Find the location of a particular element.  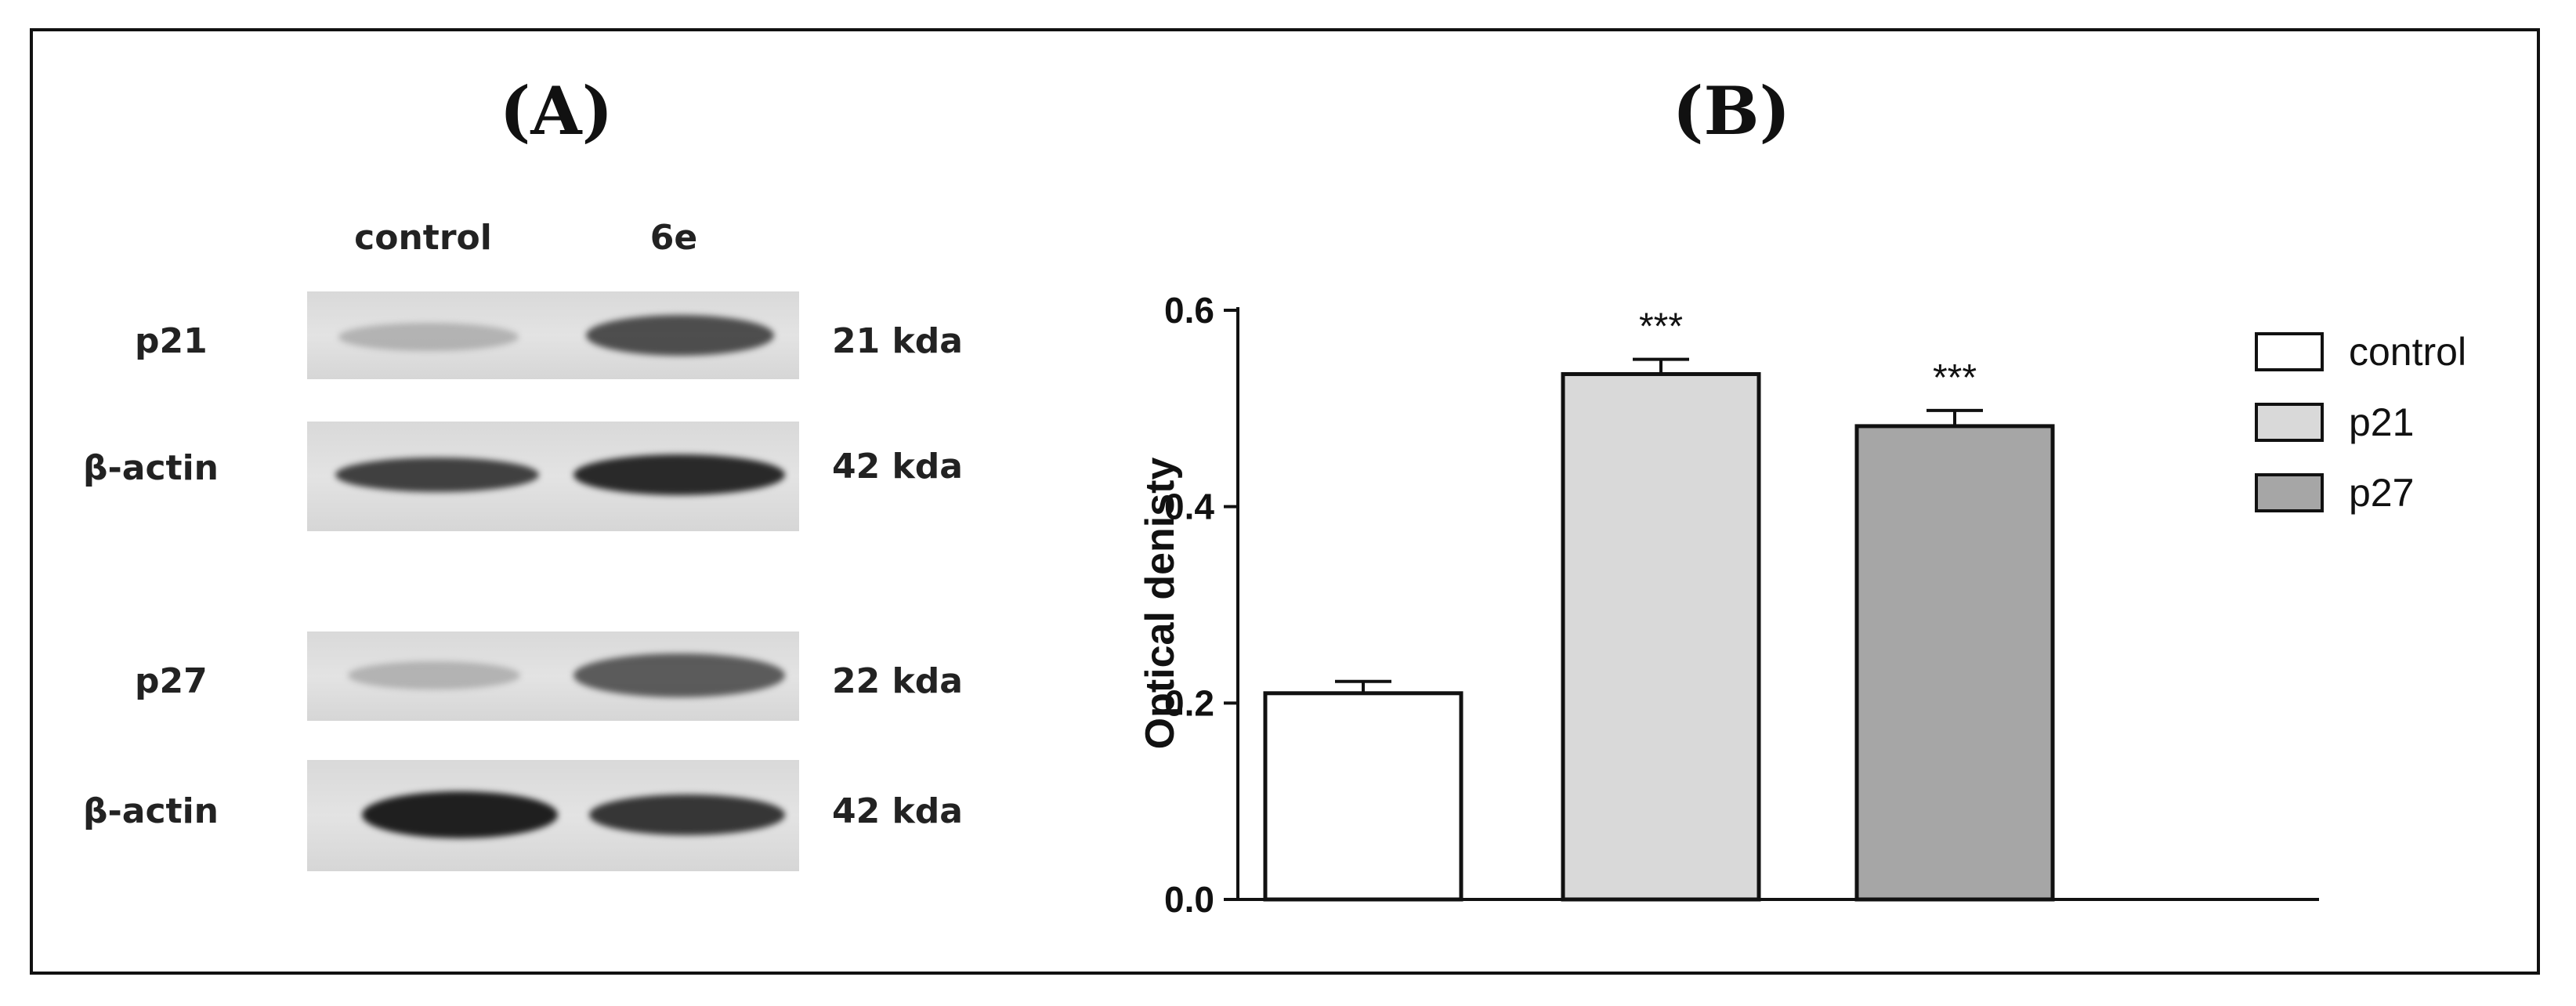

legend-swatch-p27 is located at coordinates (2289, 492).